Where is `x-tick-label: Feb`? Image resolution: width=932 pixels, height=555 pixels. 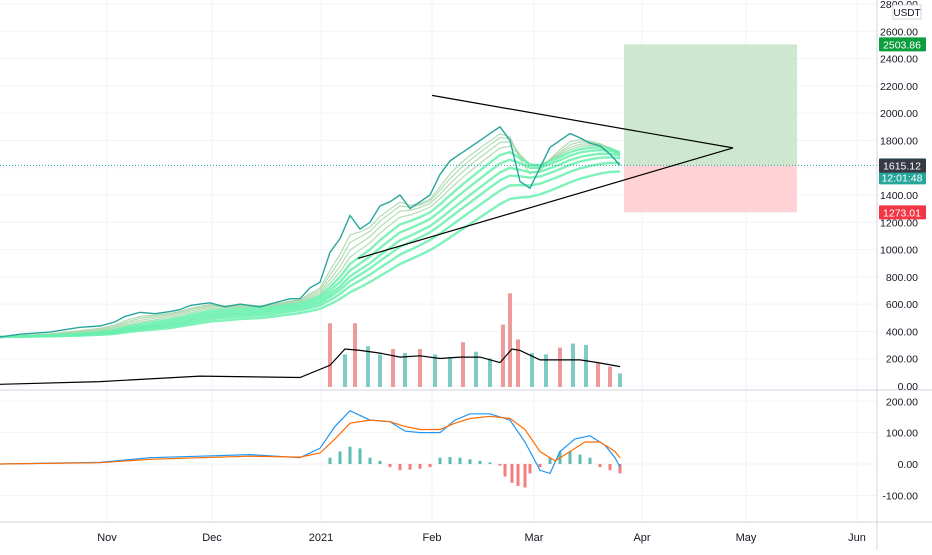
x-tick-label: Feb is located at coordinates (432, 538).